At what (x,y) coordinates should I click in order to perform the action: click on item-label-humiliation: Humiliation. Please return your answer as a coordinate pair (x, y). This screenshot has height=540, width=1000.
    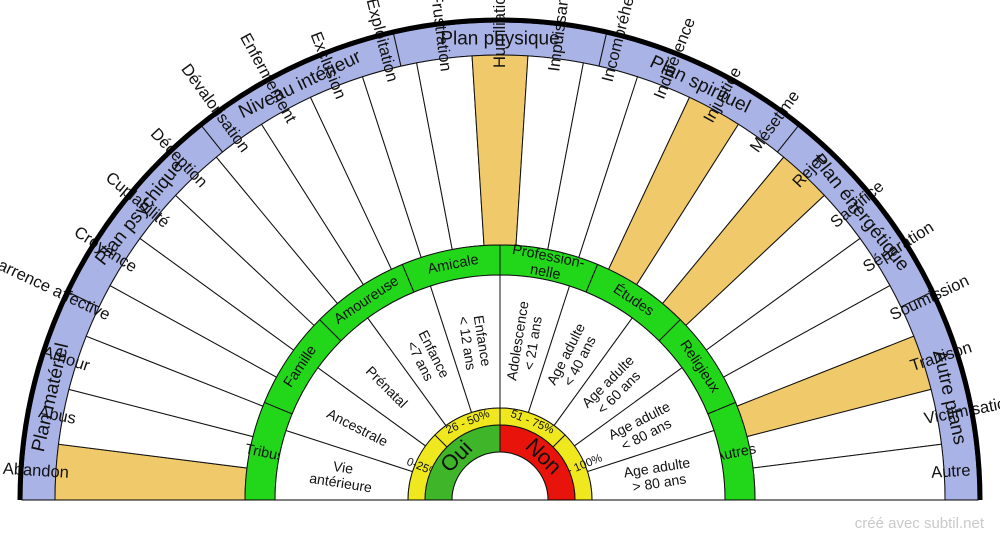
    Looking at the image, I should click on (500, 34).